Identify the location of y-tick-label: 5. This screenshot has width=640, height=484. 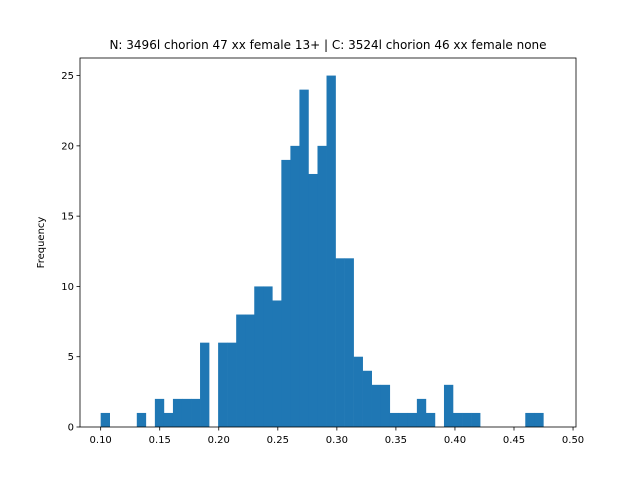
(71, 357).